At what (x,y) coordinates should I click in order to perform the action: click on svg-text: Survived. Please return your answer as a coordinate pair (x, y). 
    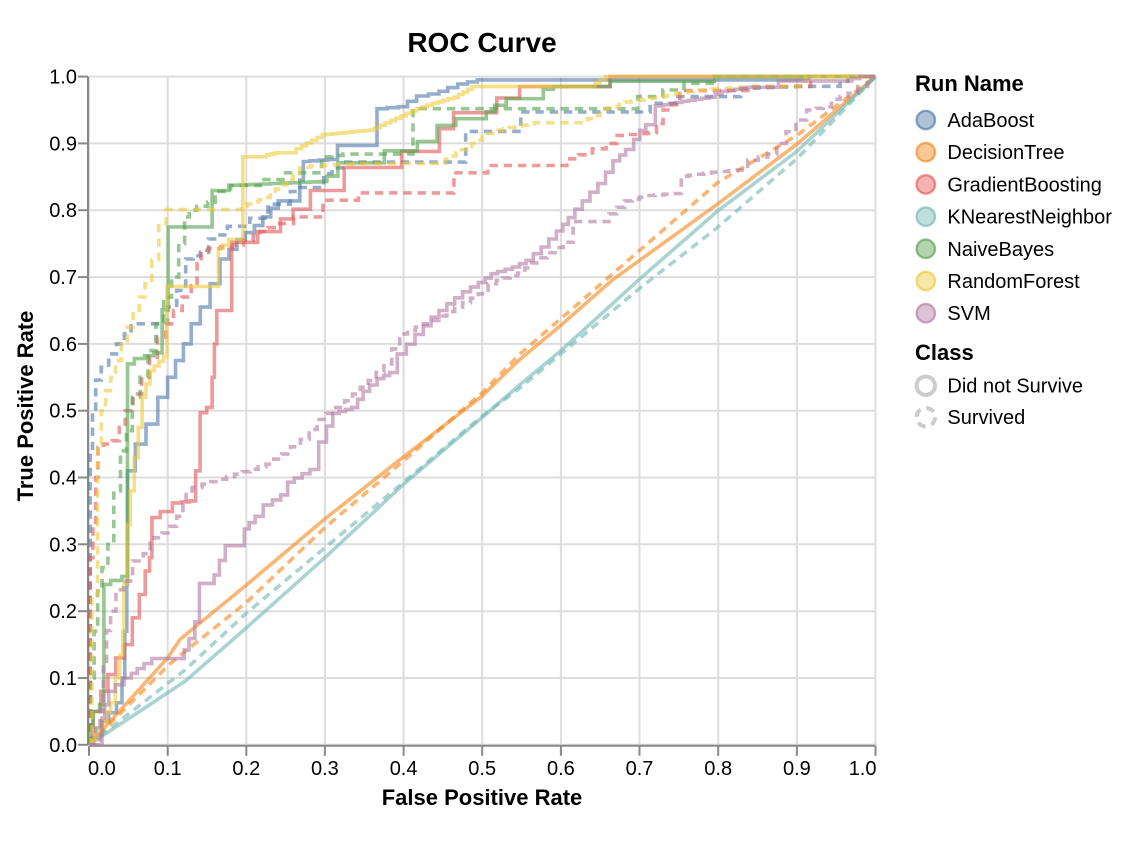
    Looking at the image, I should click on (986, 418).